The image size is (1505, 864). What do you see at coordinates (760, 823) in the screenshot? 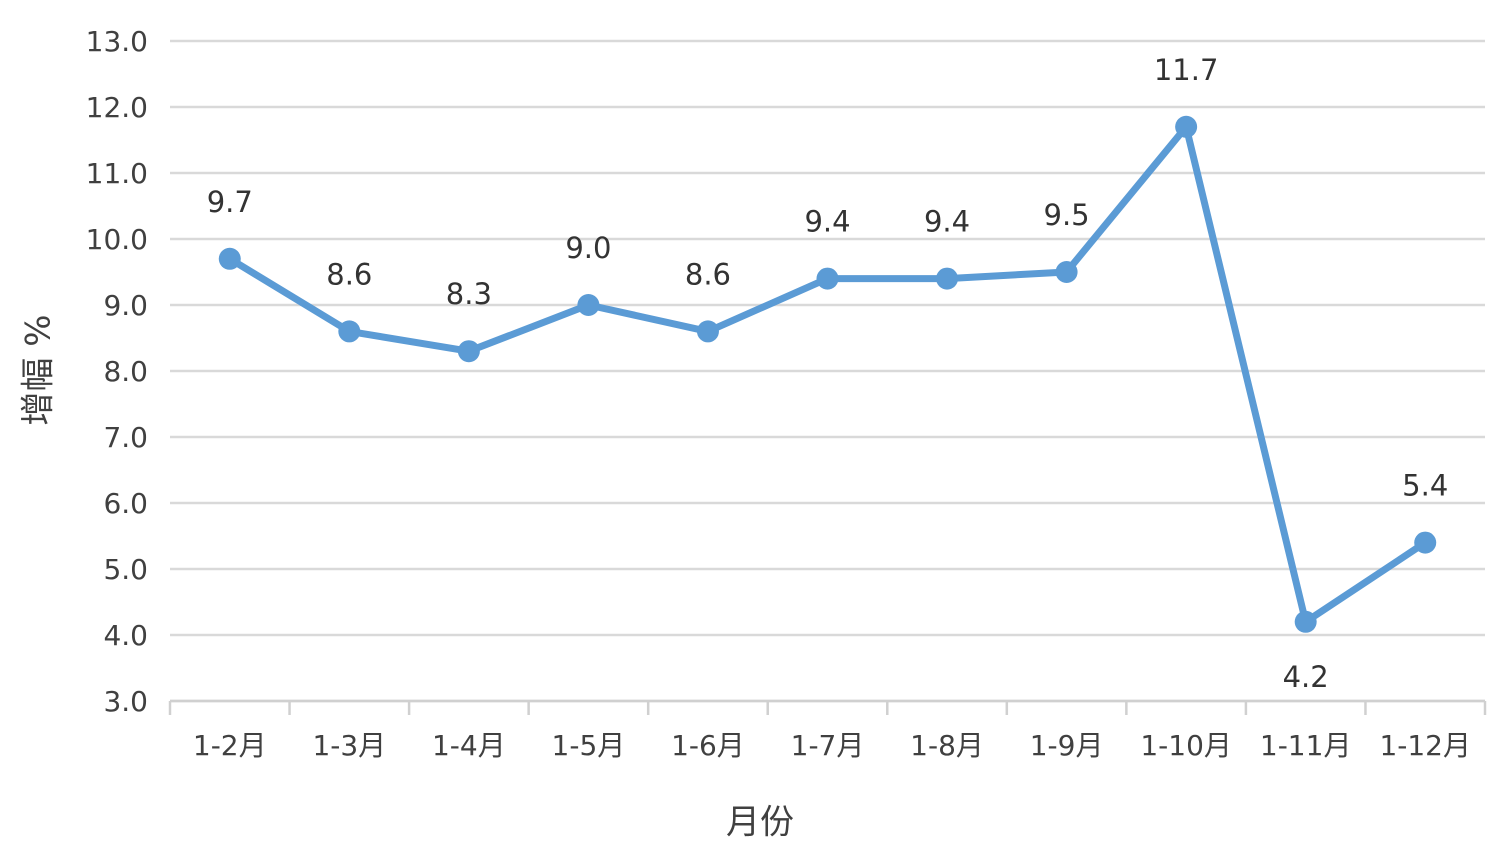
I see `x-axis-title: 月份` at bounding box center [760, 823].